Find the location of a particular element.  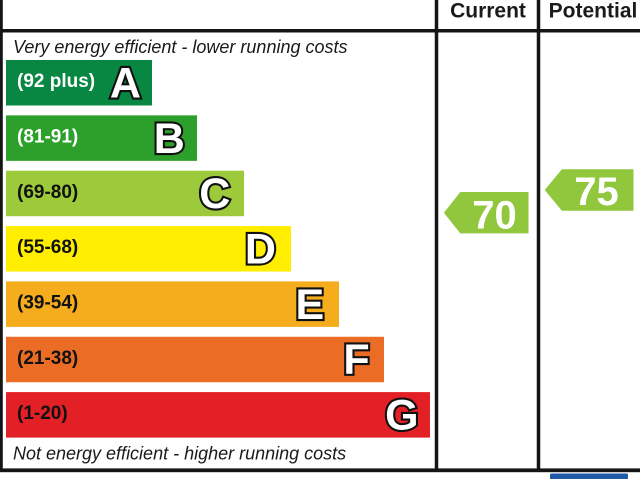

svg-text: (1-20) is located at coordinates (42, 413).